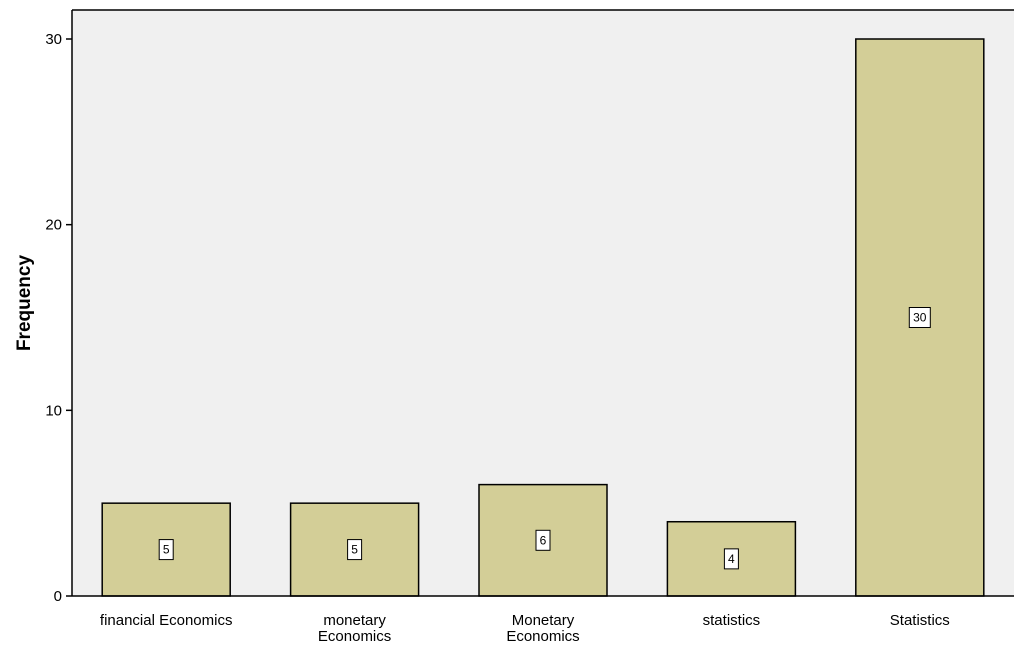 Image resolution: width=1014 pixels, height=651 pixels. I want to click on x-tick-label-2-0: Monetary, so click(543, 620).